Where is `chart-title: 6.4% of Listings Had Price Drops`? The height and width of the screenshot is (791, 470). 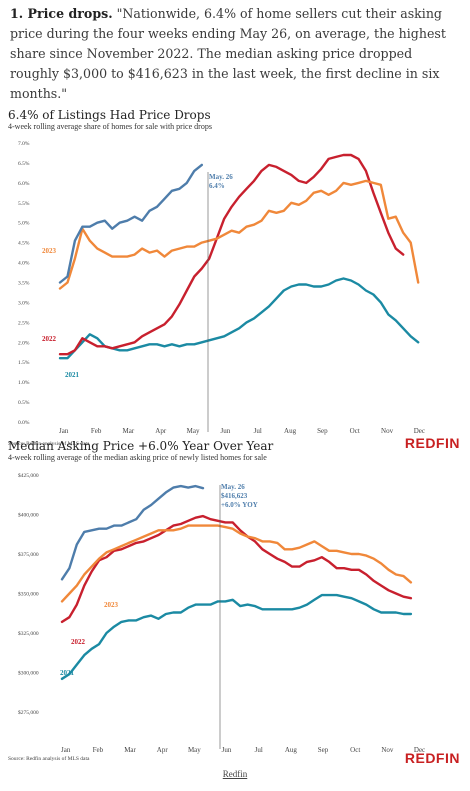
chart-title: 6.4% of Listings Had Price Drops is located at coordinates (109, 115).